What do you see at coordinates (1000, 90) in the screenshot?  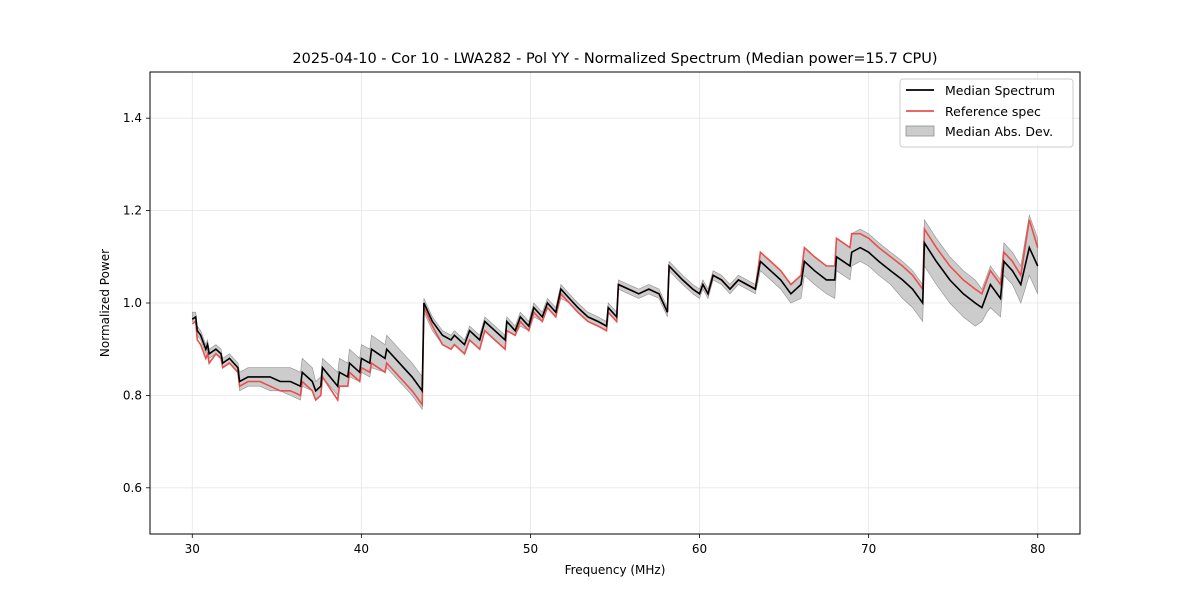 I see `legend-median-label: Median Spectrum` at bounding box center [1000, 90].